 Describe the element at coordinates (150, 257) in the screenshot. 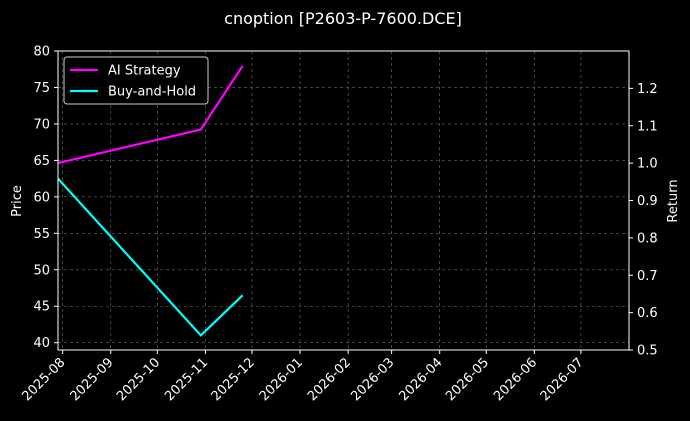

I see `series-line-buy-and-hold` at that location.